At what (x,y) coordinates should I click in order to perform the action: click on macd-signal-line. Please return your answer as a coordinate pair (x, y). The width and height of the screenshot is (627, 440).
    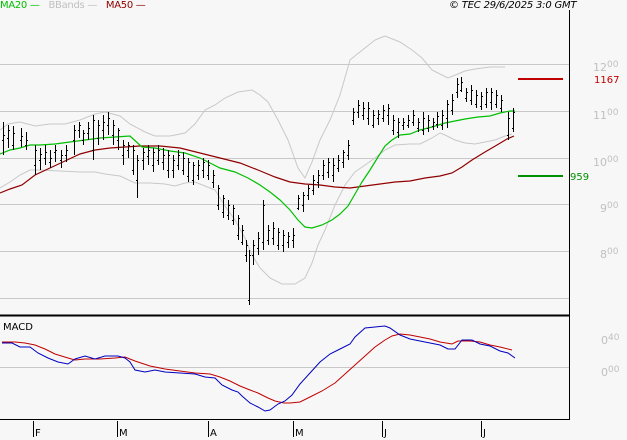
    Looking at the image, I should click on (257, 368).